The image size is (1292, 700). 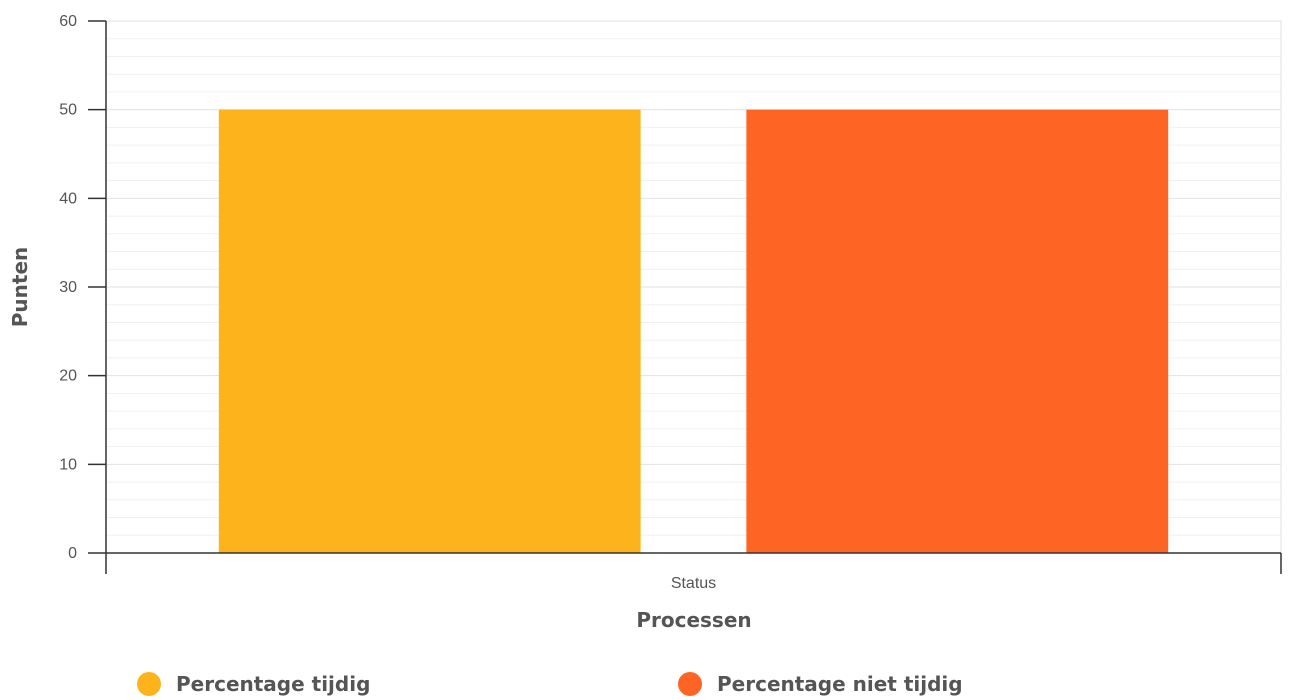 I want to click on x-axis-categories: Status, so click(x=693, y=583).